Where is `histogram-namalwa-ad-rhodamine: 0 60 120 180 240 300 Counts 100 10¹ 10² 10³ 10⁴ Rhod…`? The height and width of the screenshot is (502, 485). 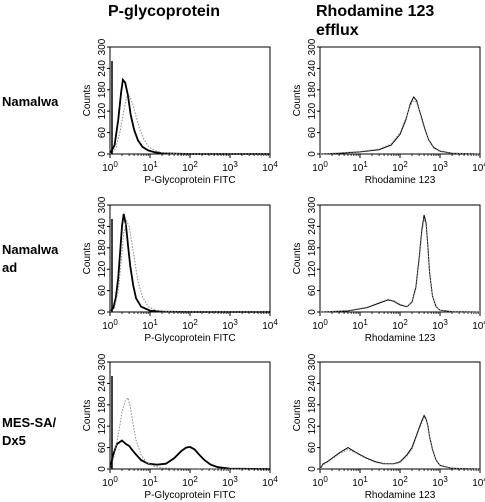 histogram-namalwa-ad-rhodamine: 0 60 120 180 240 300 Counts 100 10¹ 10² 10³ 10⁴ Rhod… is located at coordinates (388, 270).